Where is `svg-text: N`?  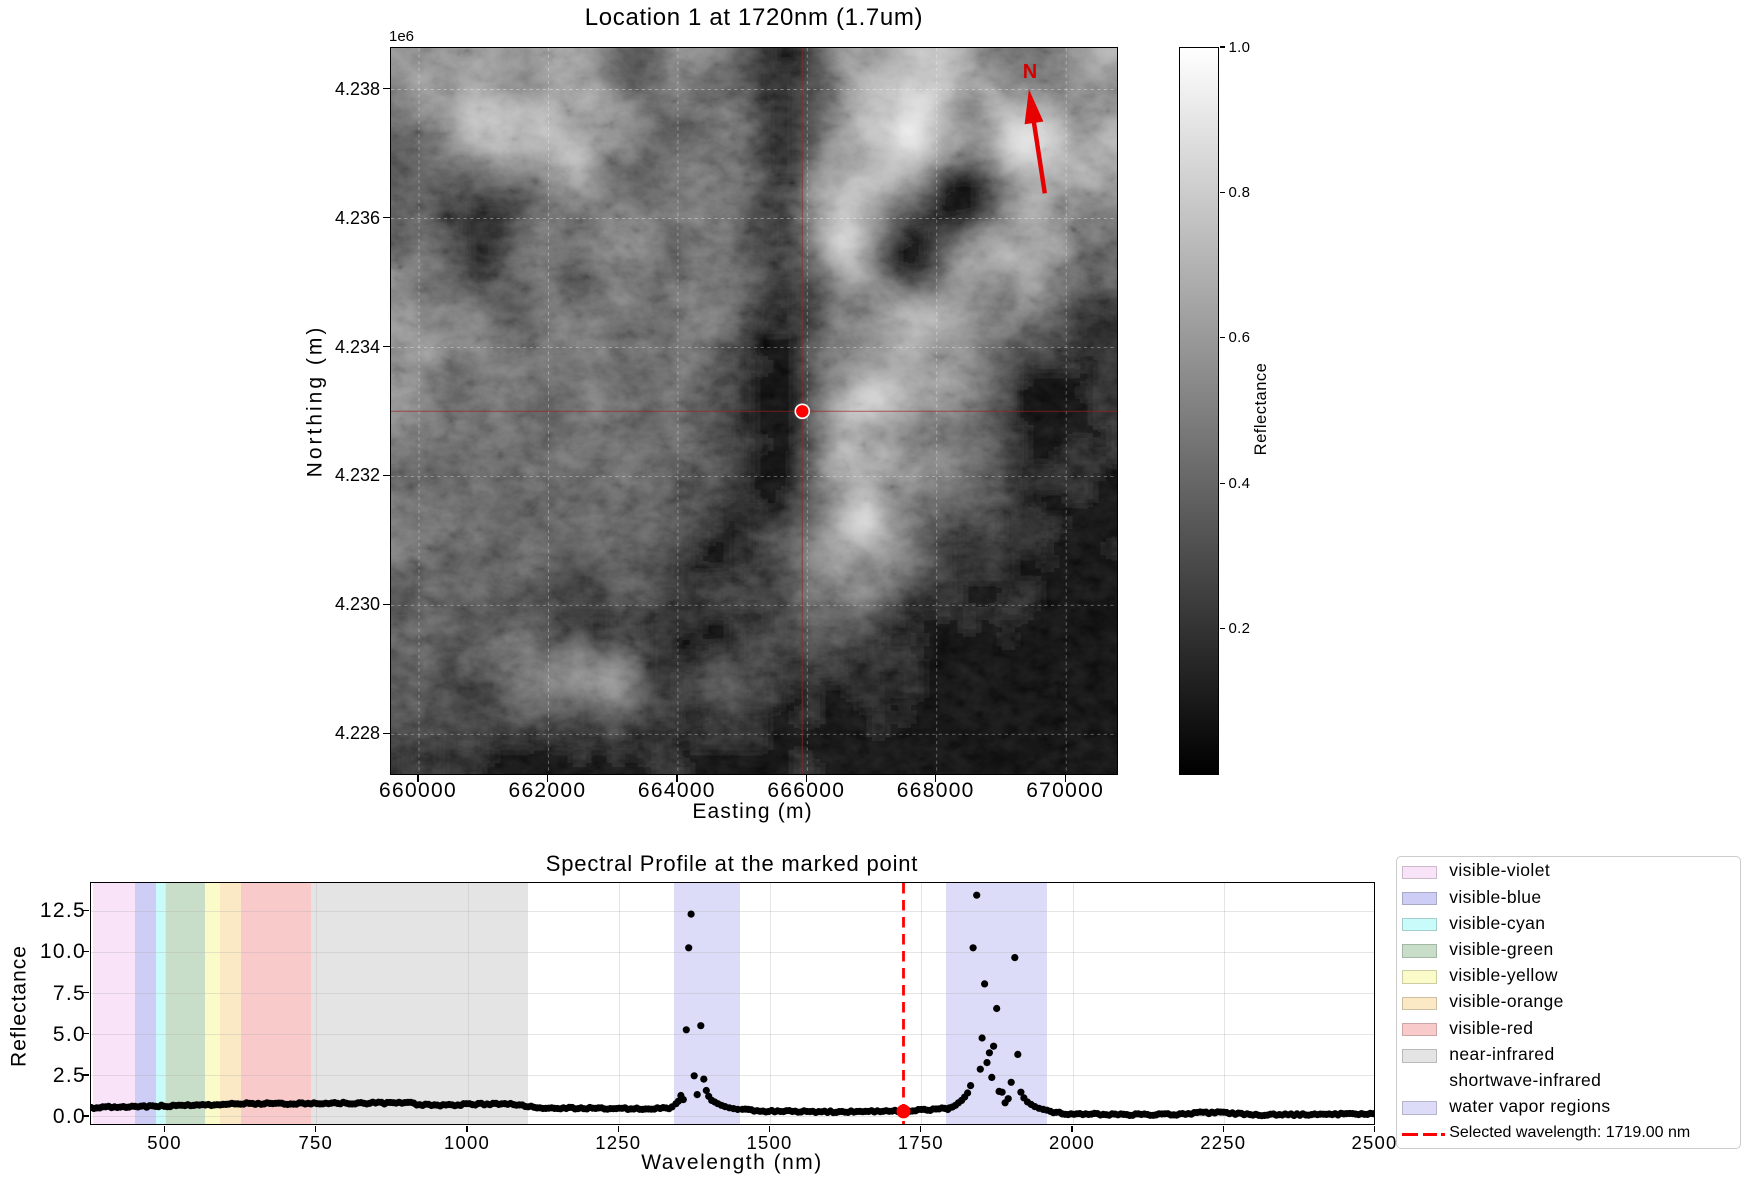 svg-text: N is located at coordinates (1030, 72).